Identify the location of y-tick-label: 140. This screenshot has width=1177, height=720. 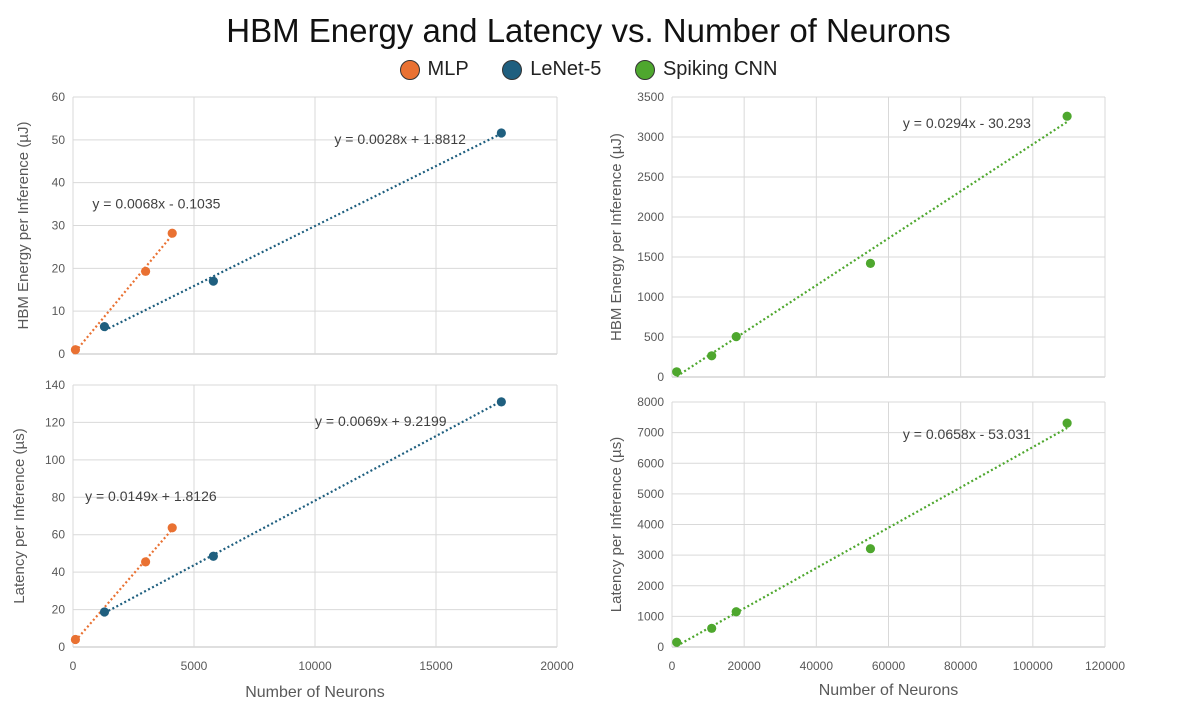
(55, 385).